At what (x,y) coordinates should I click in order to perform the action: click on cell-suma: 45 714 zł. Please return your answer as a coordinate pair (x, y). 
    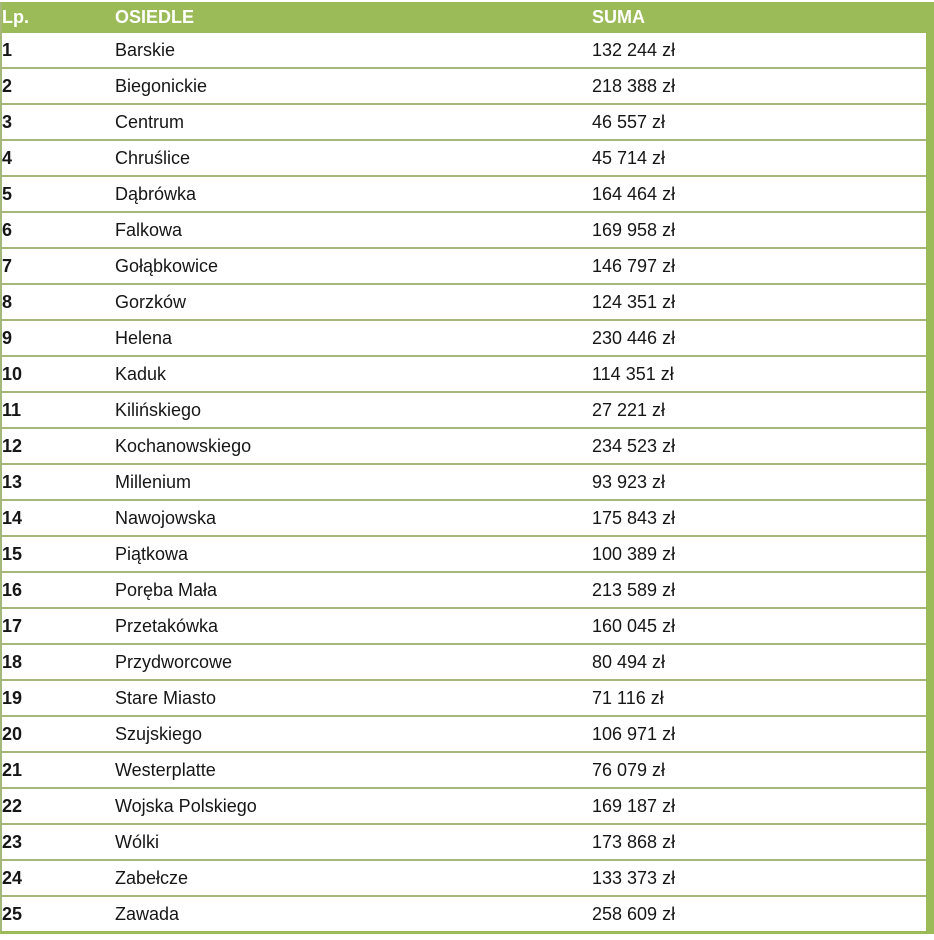
    Looking at the image, I should click on (761, 158).